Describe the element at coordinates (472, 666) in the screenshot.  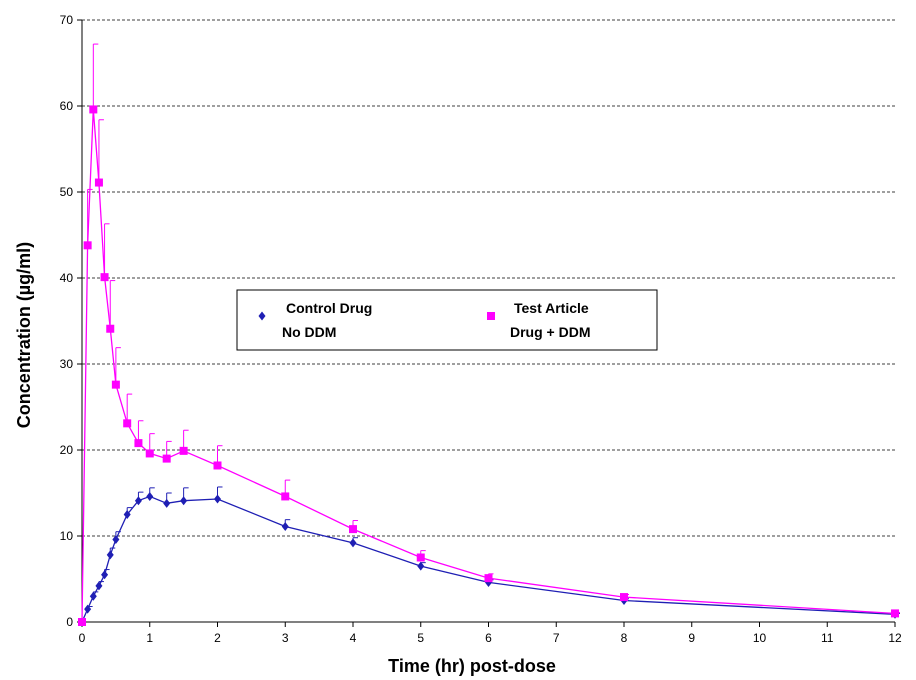
I see `x-axis-title: Time (hr) post-dose` at that location.